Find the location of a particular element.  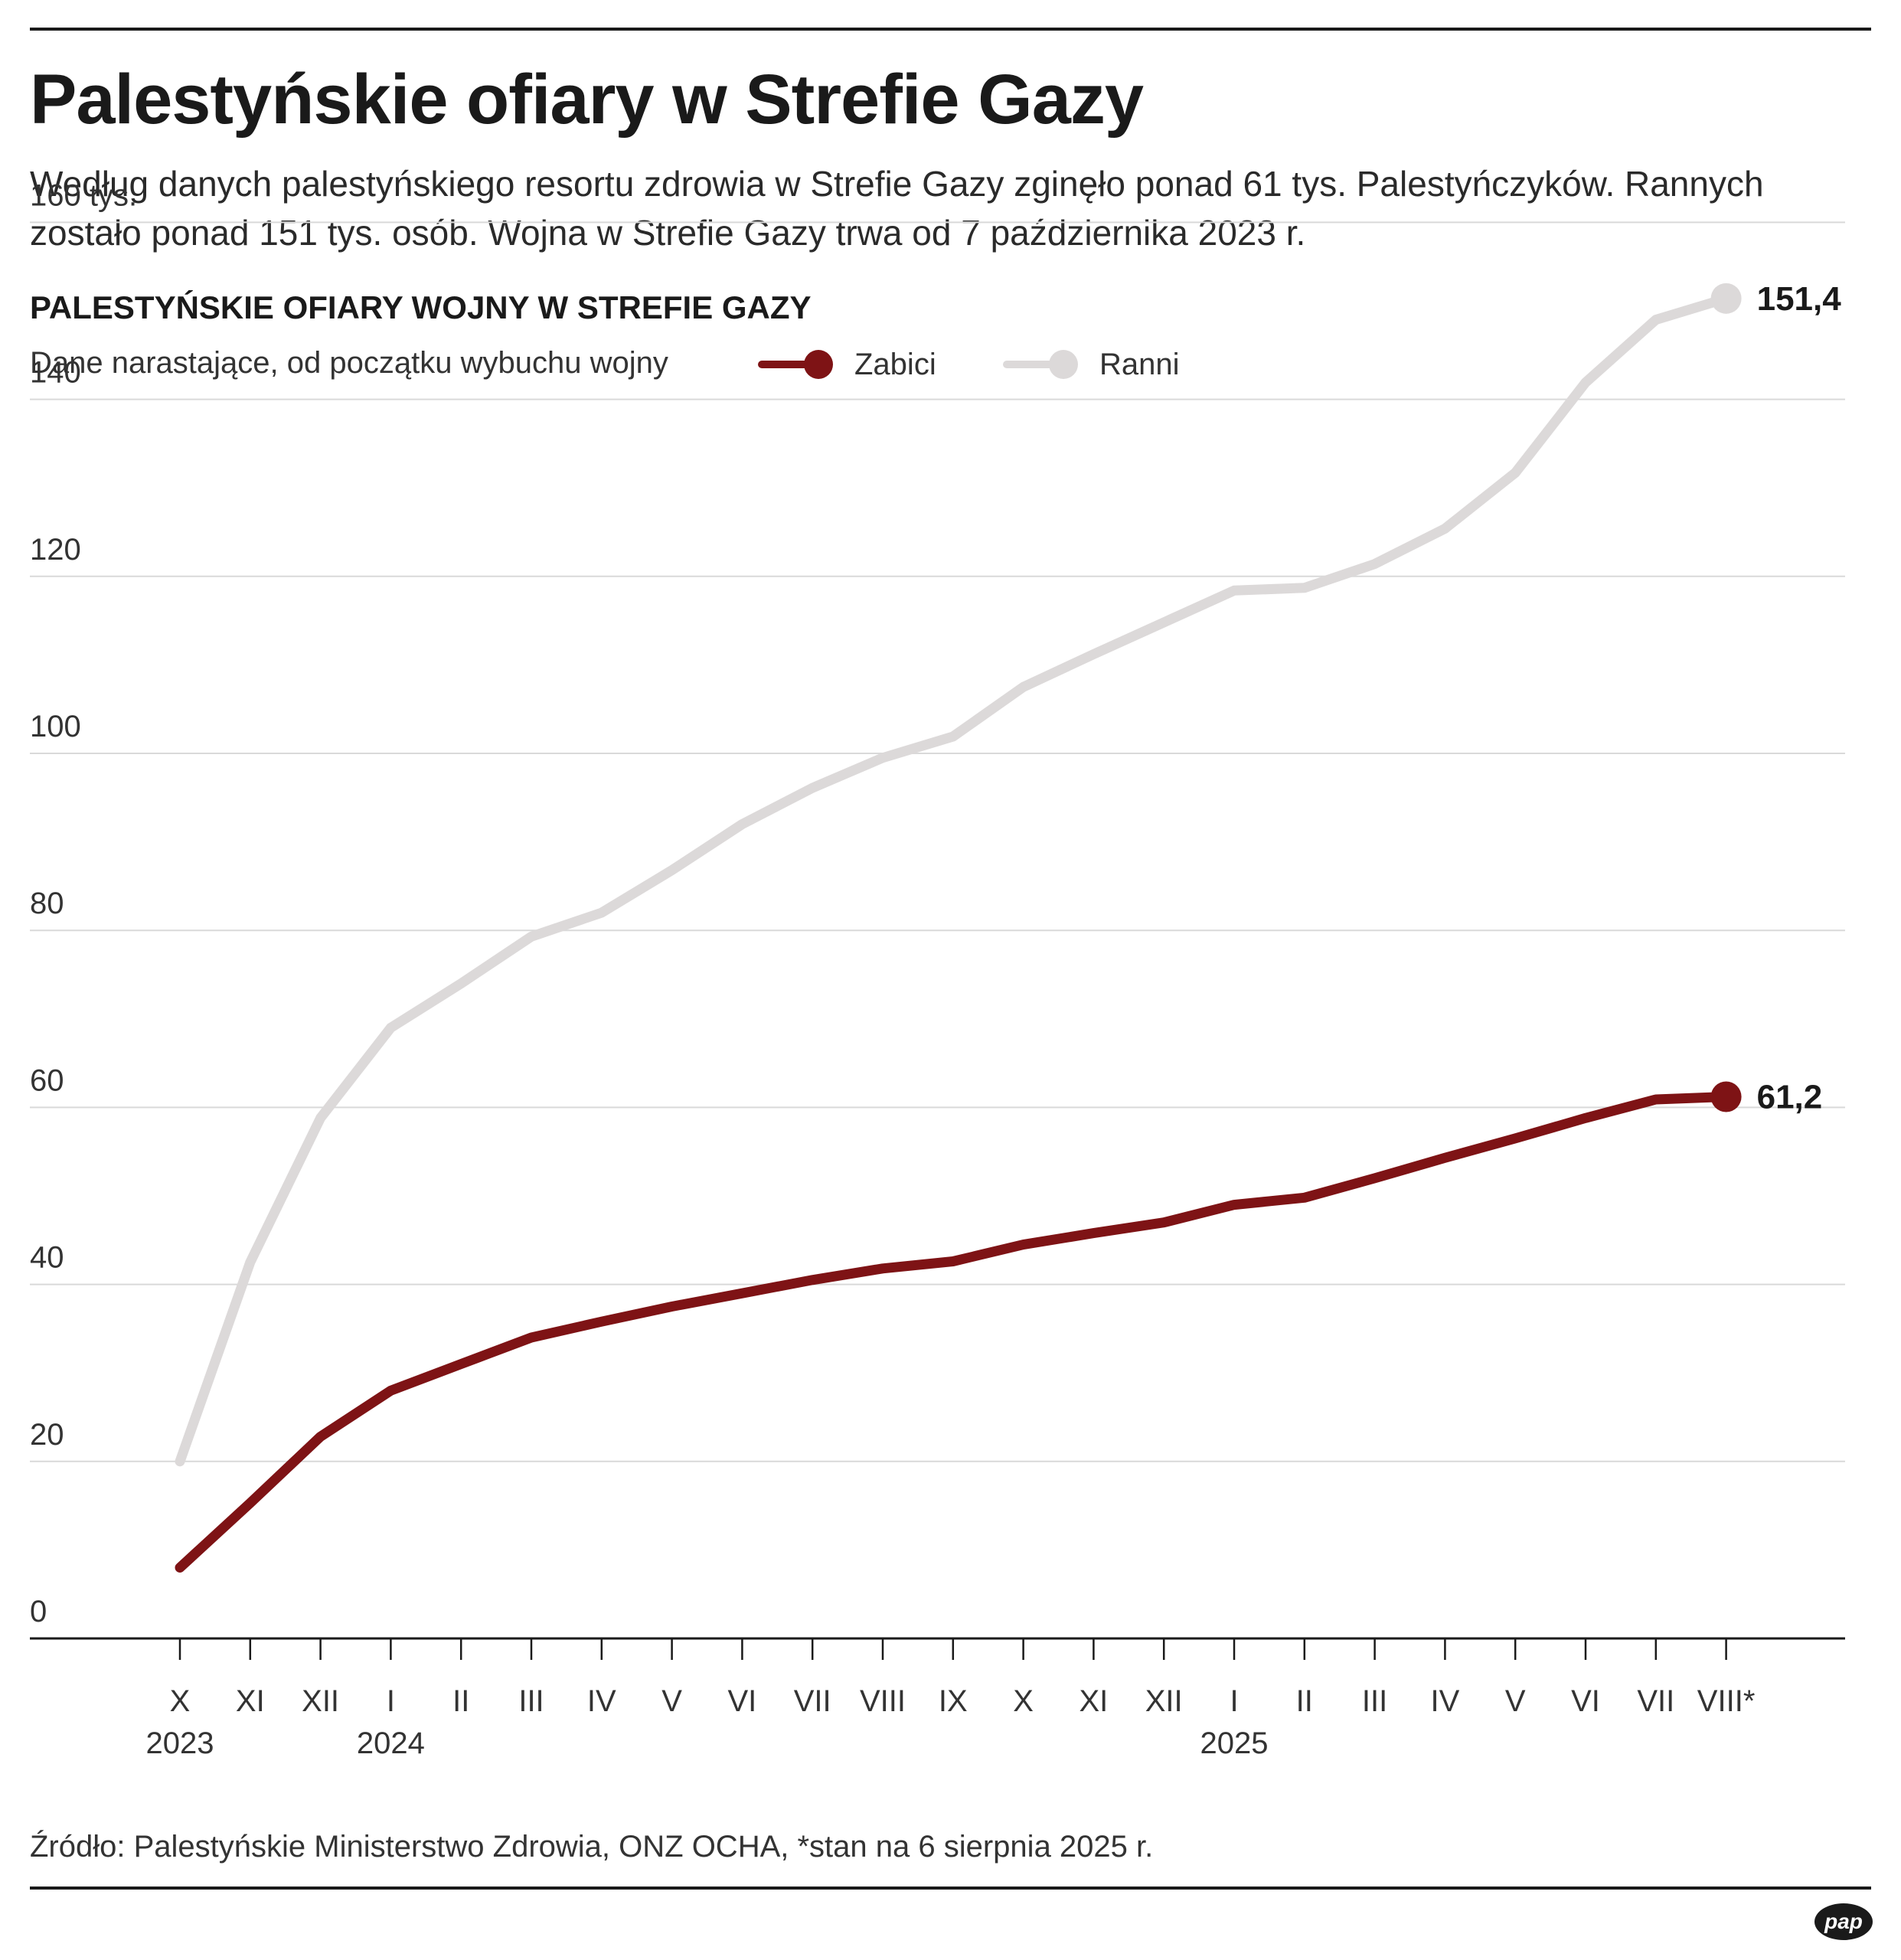

x-year-label: 2025 is located at coordinates (1234, 1743).